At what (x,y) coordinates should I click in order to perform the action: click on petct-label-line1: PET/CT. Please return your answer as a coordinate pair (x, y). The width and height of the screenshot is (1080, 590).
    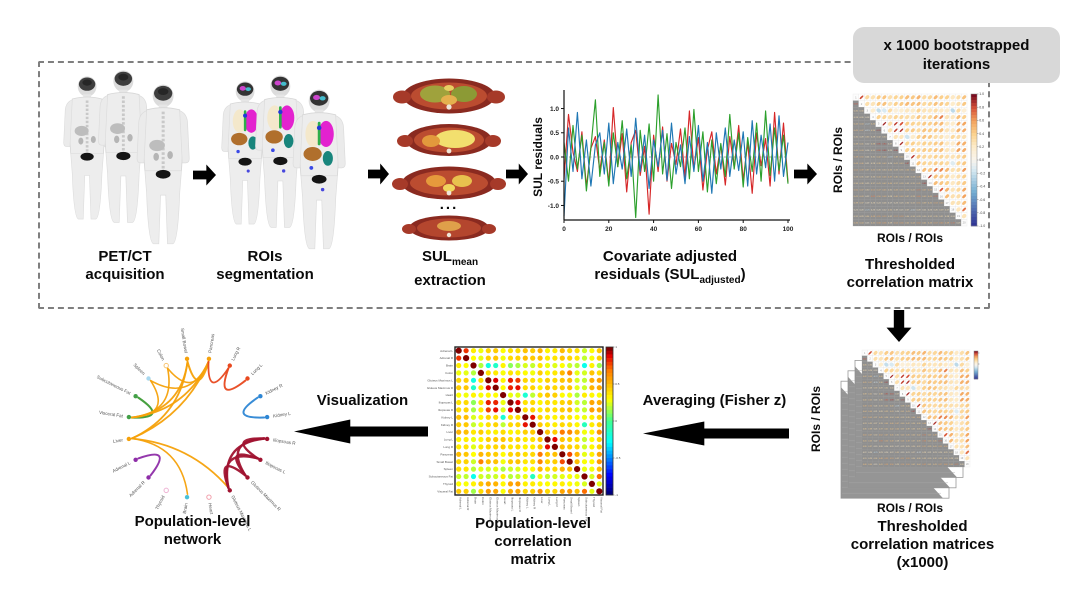
    Looking at the image, I should click on (125, 256).